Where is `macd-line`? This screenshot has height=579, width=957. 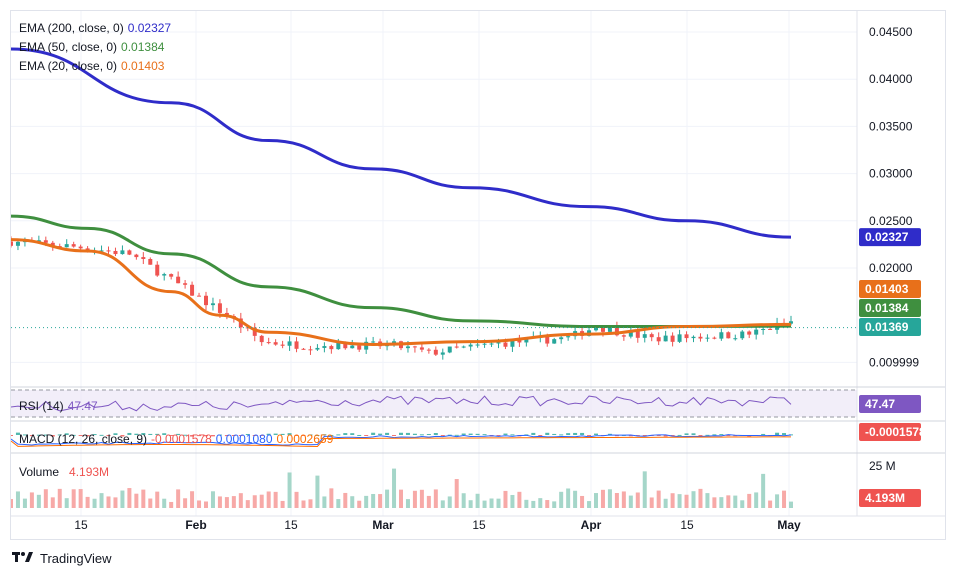 macd-line is located at coordinates (401, 440).